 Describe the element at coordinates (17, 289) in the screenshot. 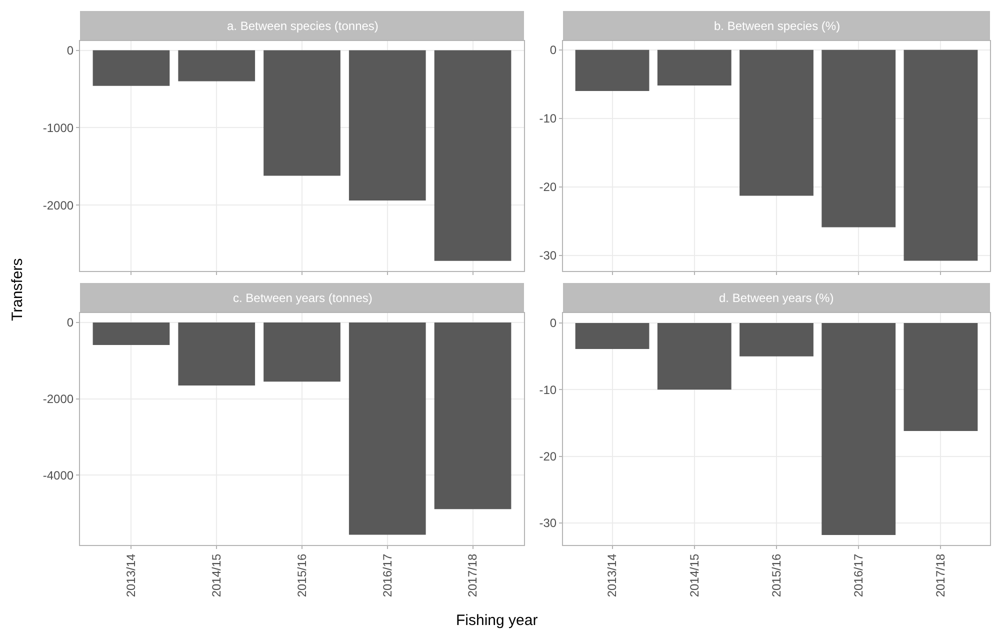

I see `y-axis-title: Transfers` at that location.